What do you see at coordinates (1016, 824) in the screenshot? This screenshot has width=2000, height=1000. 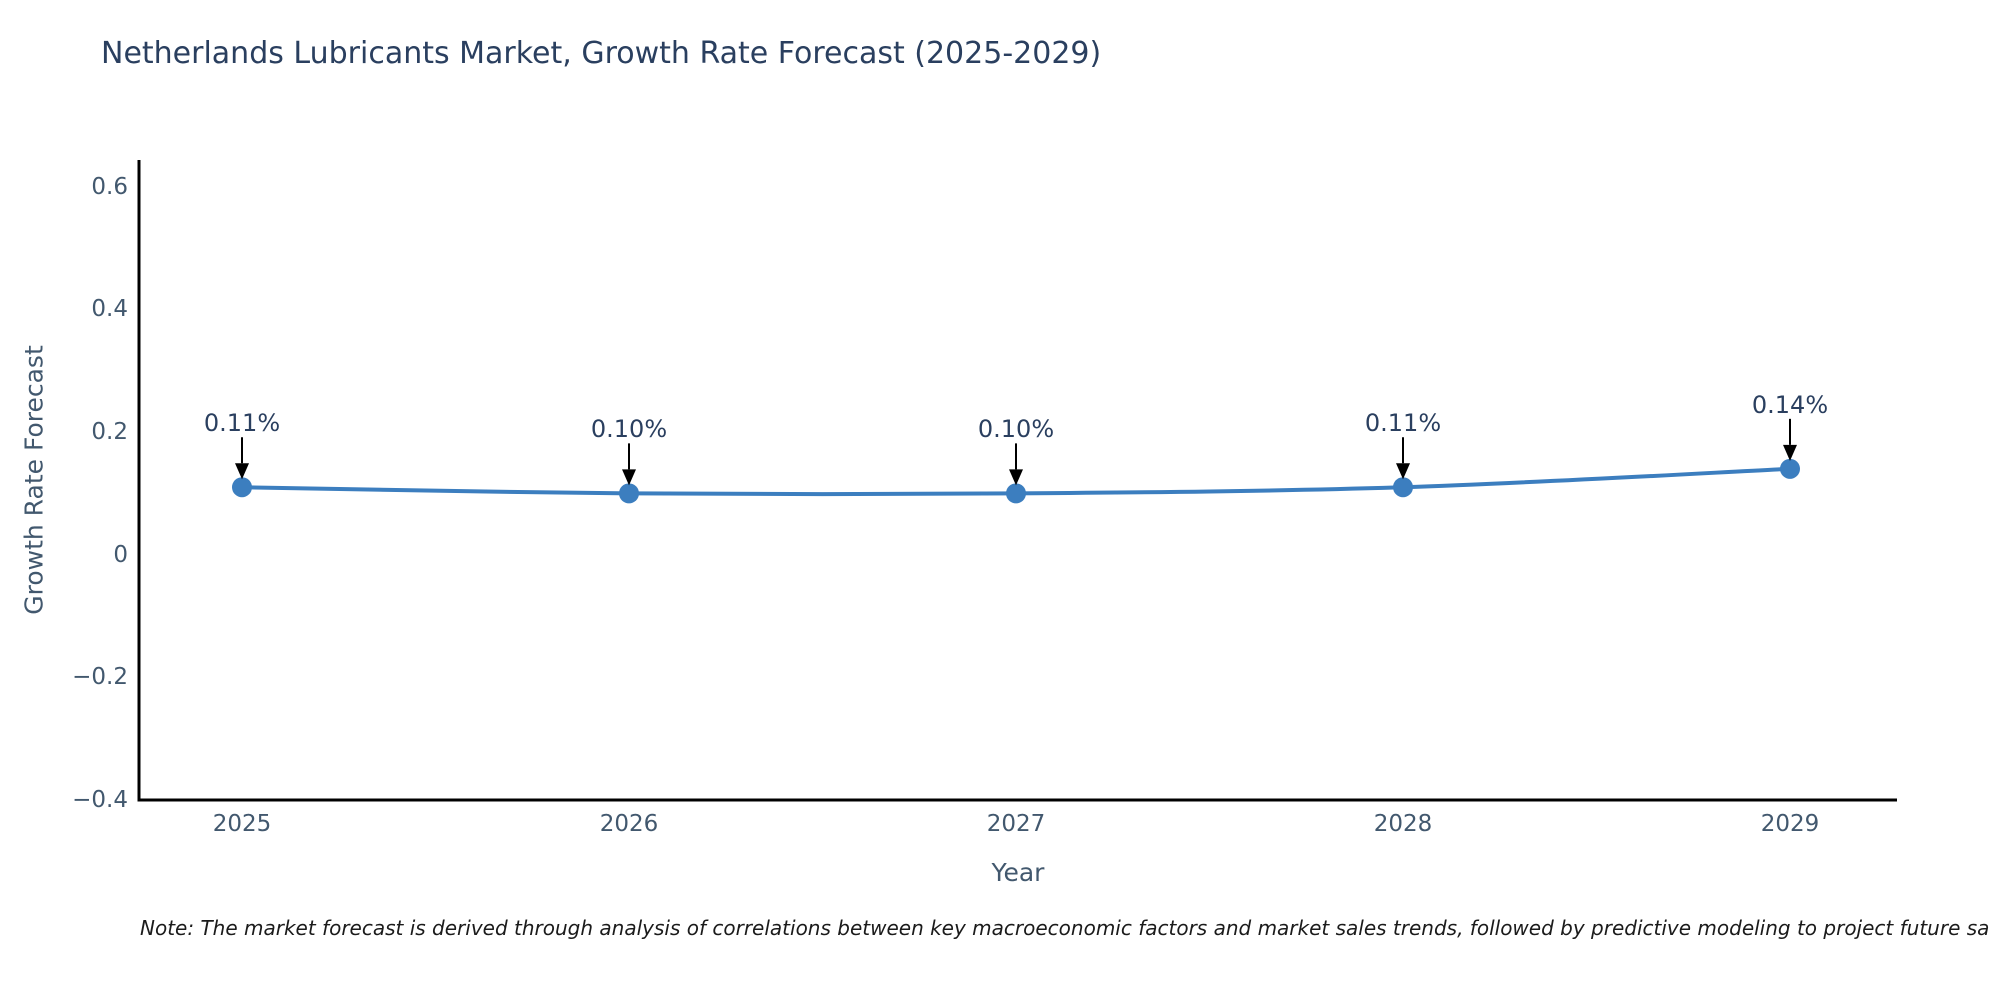 I see `x-tick-label: 2027` at bounding box center [1016, 824].